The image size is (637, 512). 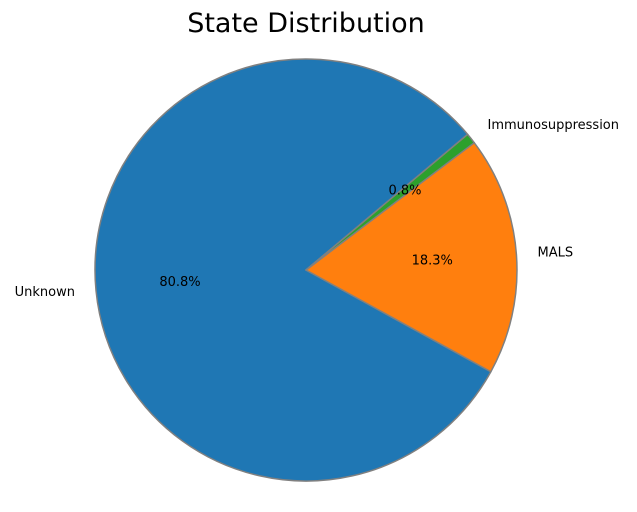 What do you see at coordinates (306, 23) in the screenshot?
I see `chart-title: State Distribution` at bounding box center [306, 23].